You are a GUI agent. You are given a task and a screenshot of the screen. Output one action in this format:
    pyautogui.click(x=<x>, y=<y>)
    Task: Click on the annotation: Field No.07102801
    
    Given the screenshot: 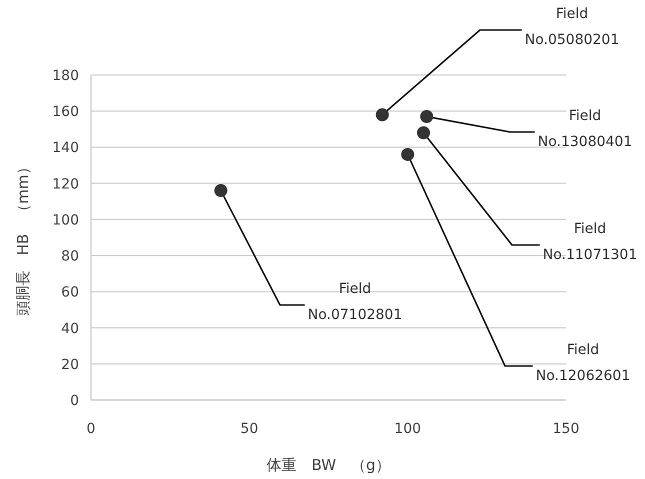 What is the action you would take?
    pyautogui.click(x=355, y=302)
    